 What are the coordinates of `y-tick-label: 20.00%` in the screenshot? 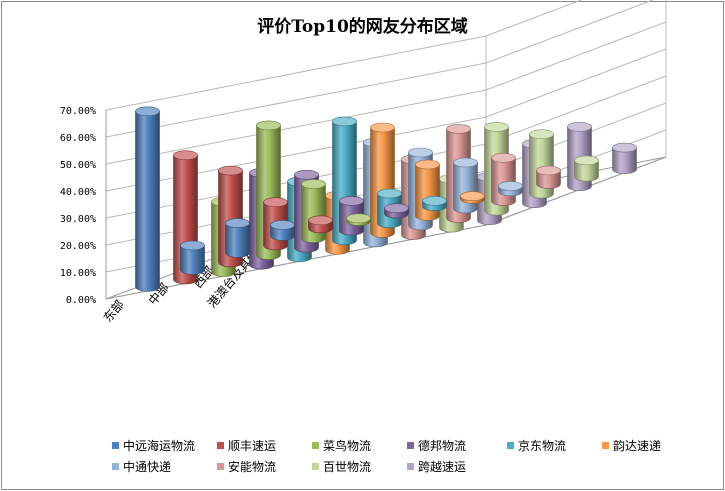 It's located at (78, 246).